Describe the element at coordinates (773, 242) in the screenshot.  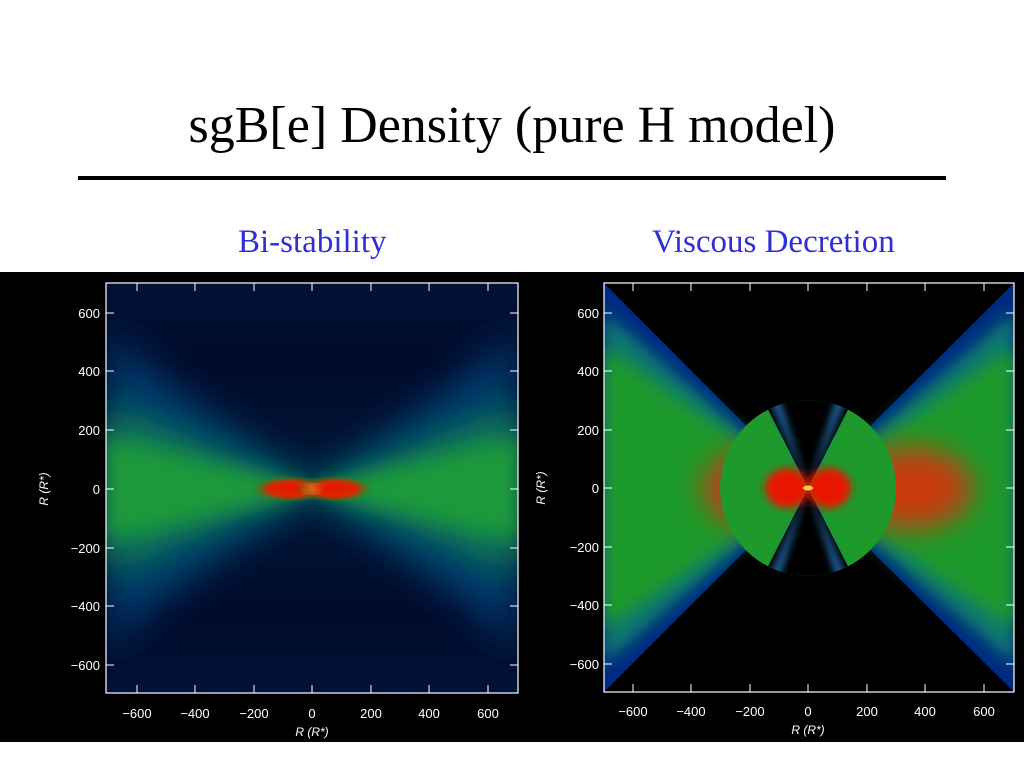
I see `panel-label-viscous-decretion: Viscous Decretion` at that location.